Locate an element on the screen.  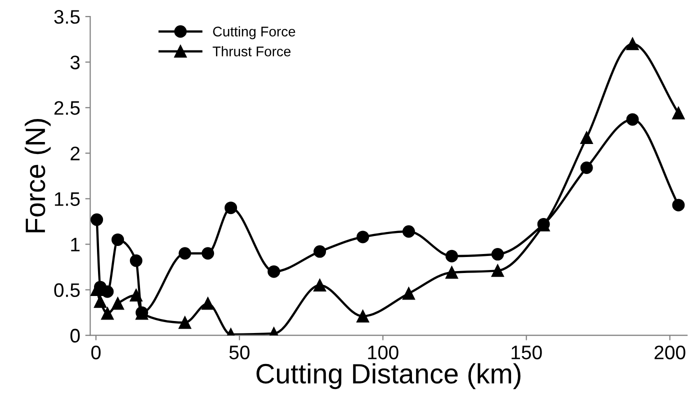
legend-label: Cutting Force is located at coordinates (254, 33).